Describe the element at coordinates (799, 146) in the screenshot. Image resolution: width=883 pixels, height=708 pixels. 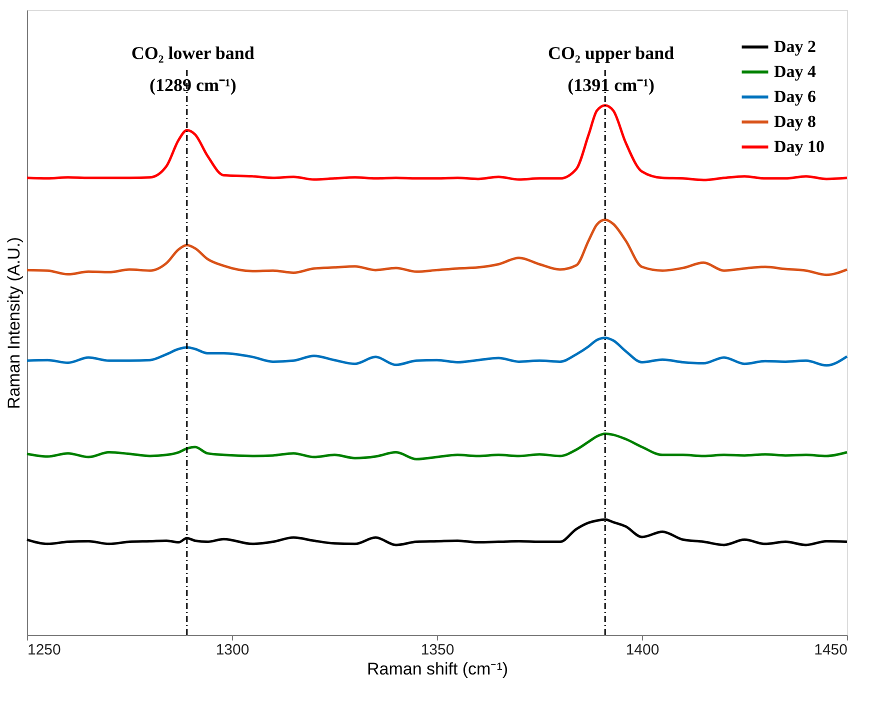
I see `legend-label: Day 10` at that location.